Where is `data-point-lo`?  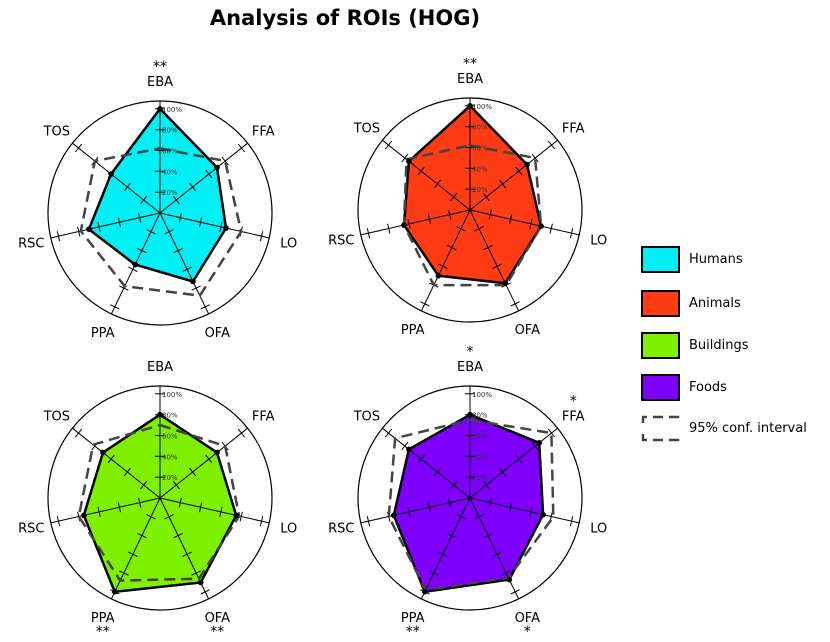 data-point-lo is located at coordinates (226, 228).